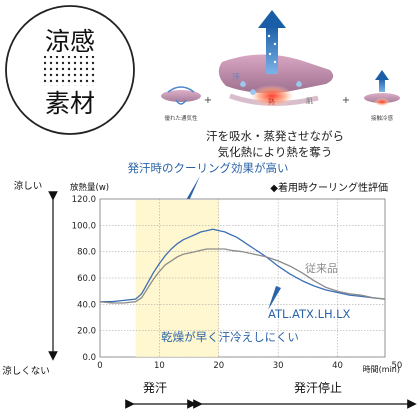  What do you see at coordinates (28, 186) in the screenshot?
I see `y-top-label: 涼しい` at bounding box center [28, 186].